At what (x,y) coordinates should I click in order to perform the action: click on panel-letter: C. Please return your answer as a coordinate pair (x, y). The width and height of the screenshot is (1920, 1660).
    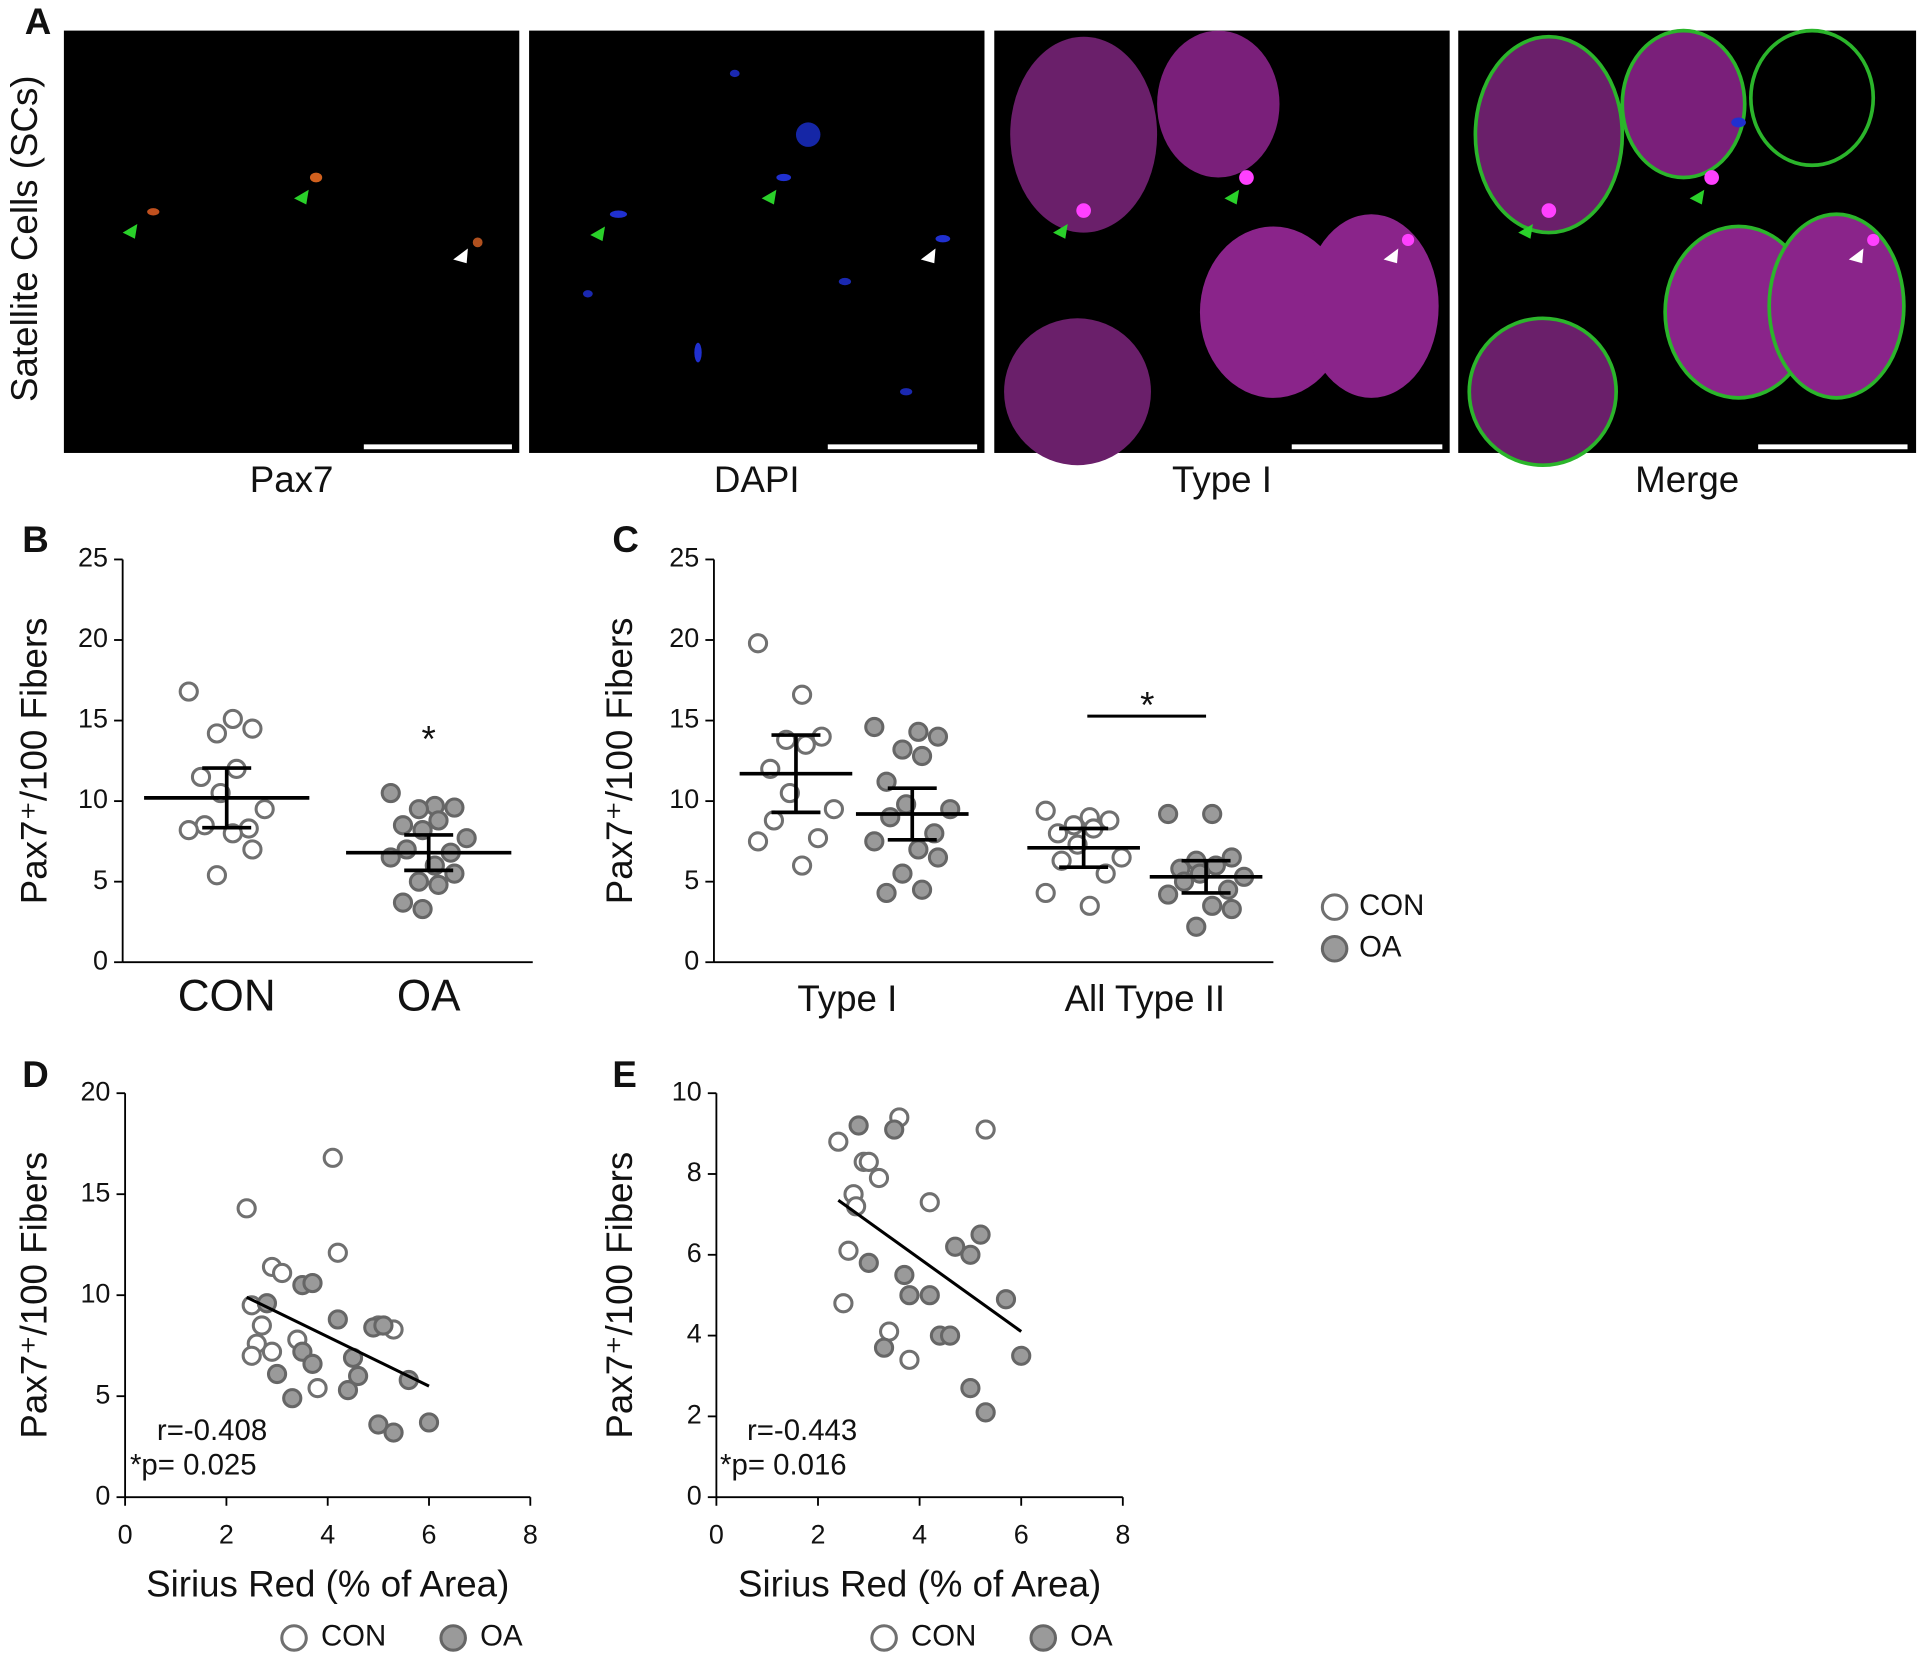
    Looking at the image, I should click on (625, 539).